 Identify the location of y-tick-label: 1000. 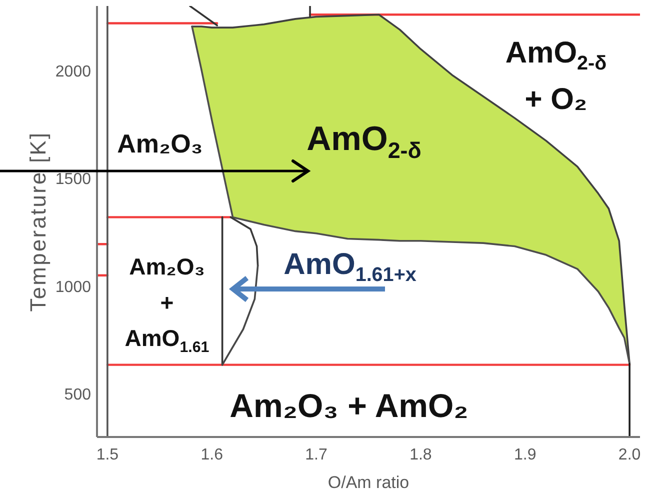
(73, 287).